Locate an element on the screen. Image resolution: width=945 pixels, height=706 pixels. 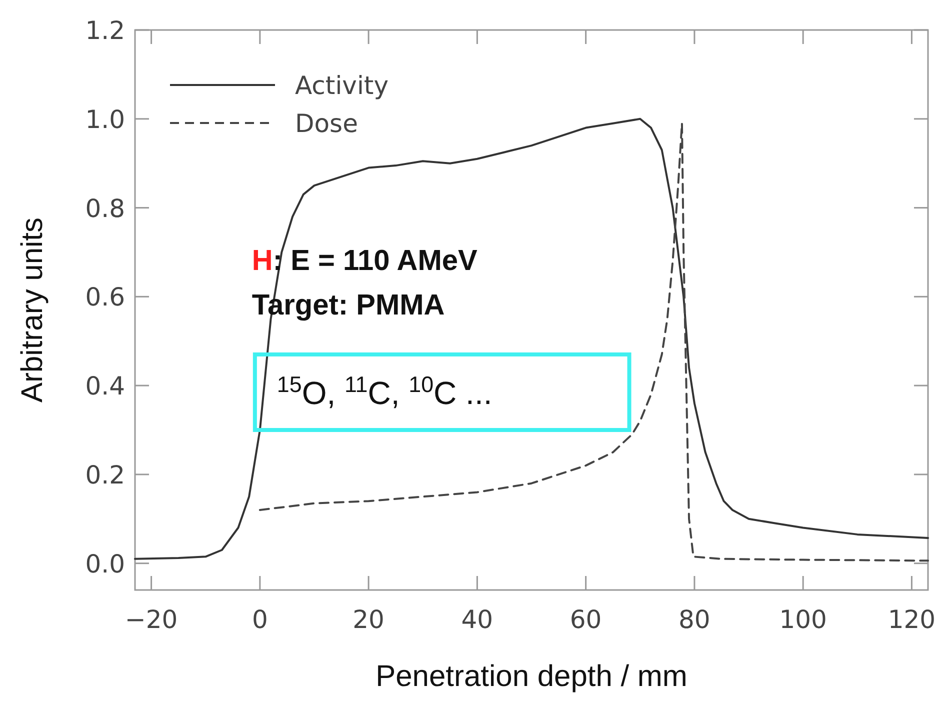
x-tick-label: 20 is located at coordinates (368, 619).